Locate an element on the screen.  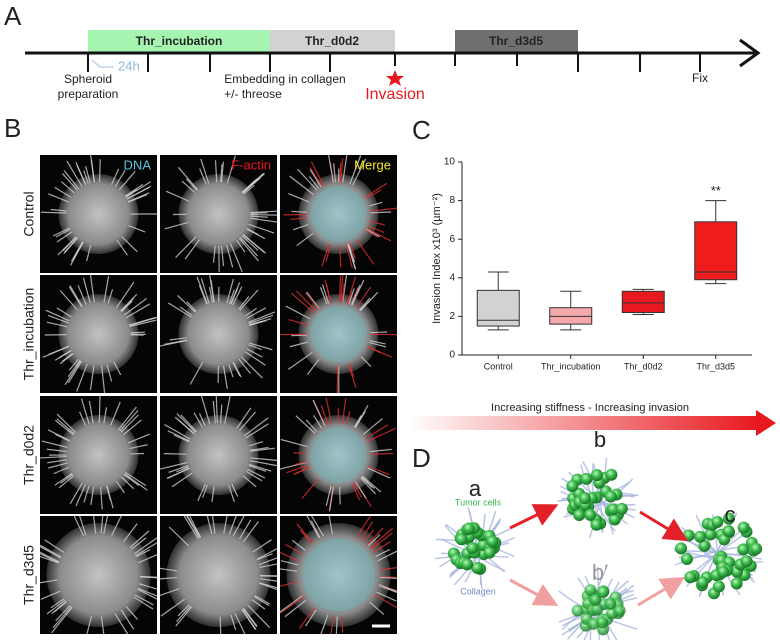
panel-label: D is located at coordinates (421, 458).